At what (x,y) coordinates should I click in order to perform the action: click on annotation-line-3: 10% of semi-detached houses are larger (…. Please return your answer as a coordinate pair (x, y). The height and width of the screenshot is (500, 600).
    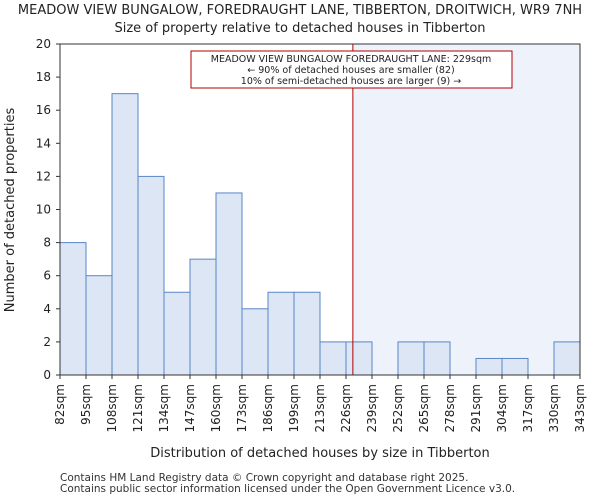
    Looking at the image, I should click on (351, 81).